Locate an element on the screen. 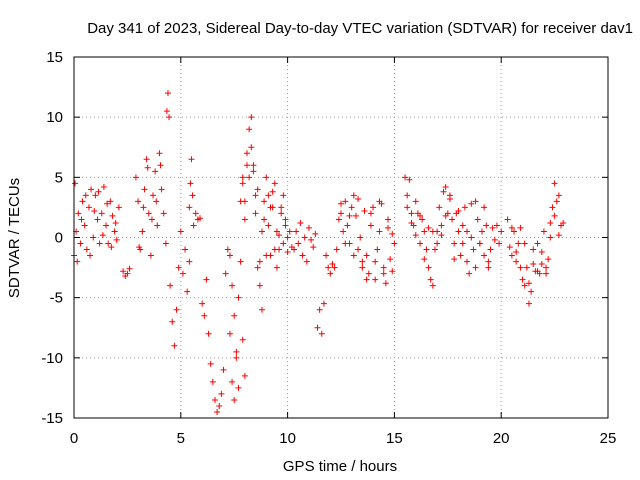 This screenshot has height=480, width=640. y-tick-label: 0 is located at coordinates (59, 238).